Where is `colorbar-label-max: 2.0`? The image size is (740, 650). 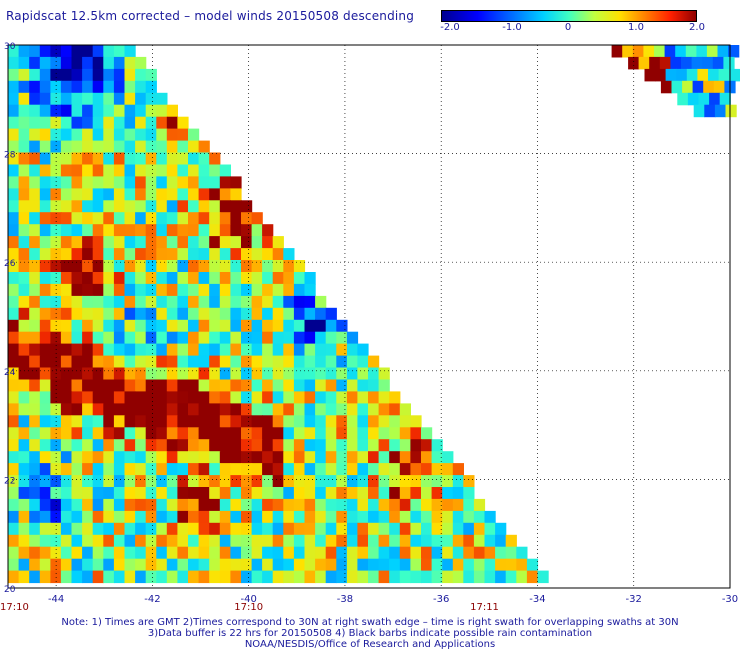
colorbar-label-max: 2.0 is located at coordinates (697, 27).